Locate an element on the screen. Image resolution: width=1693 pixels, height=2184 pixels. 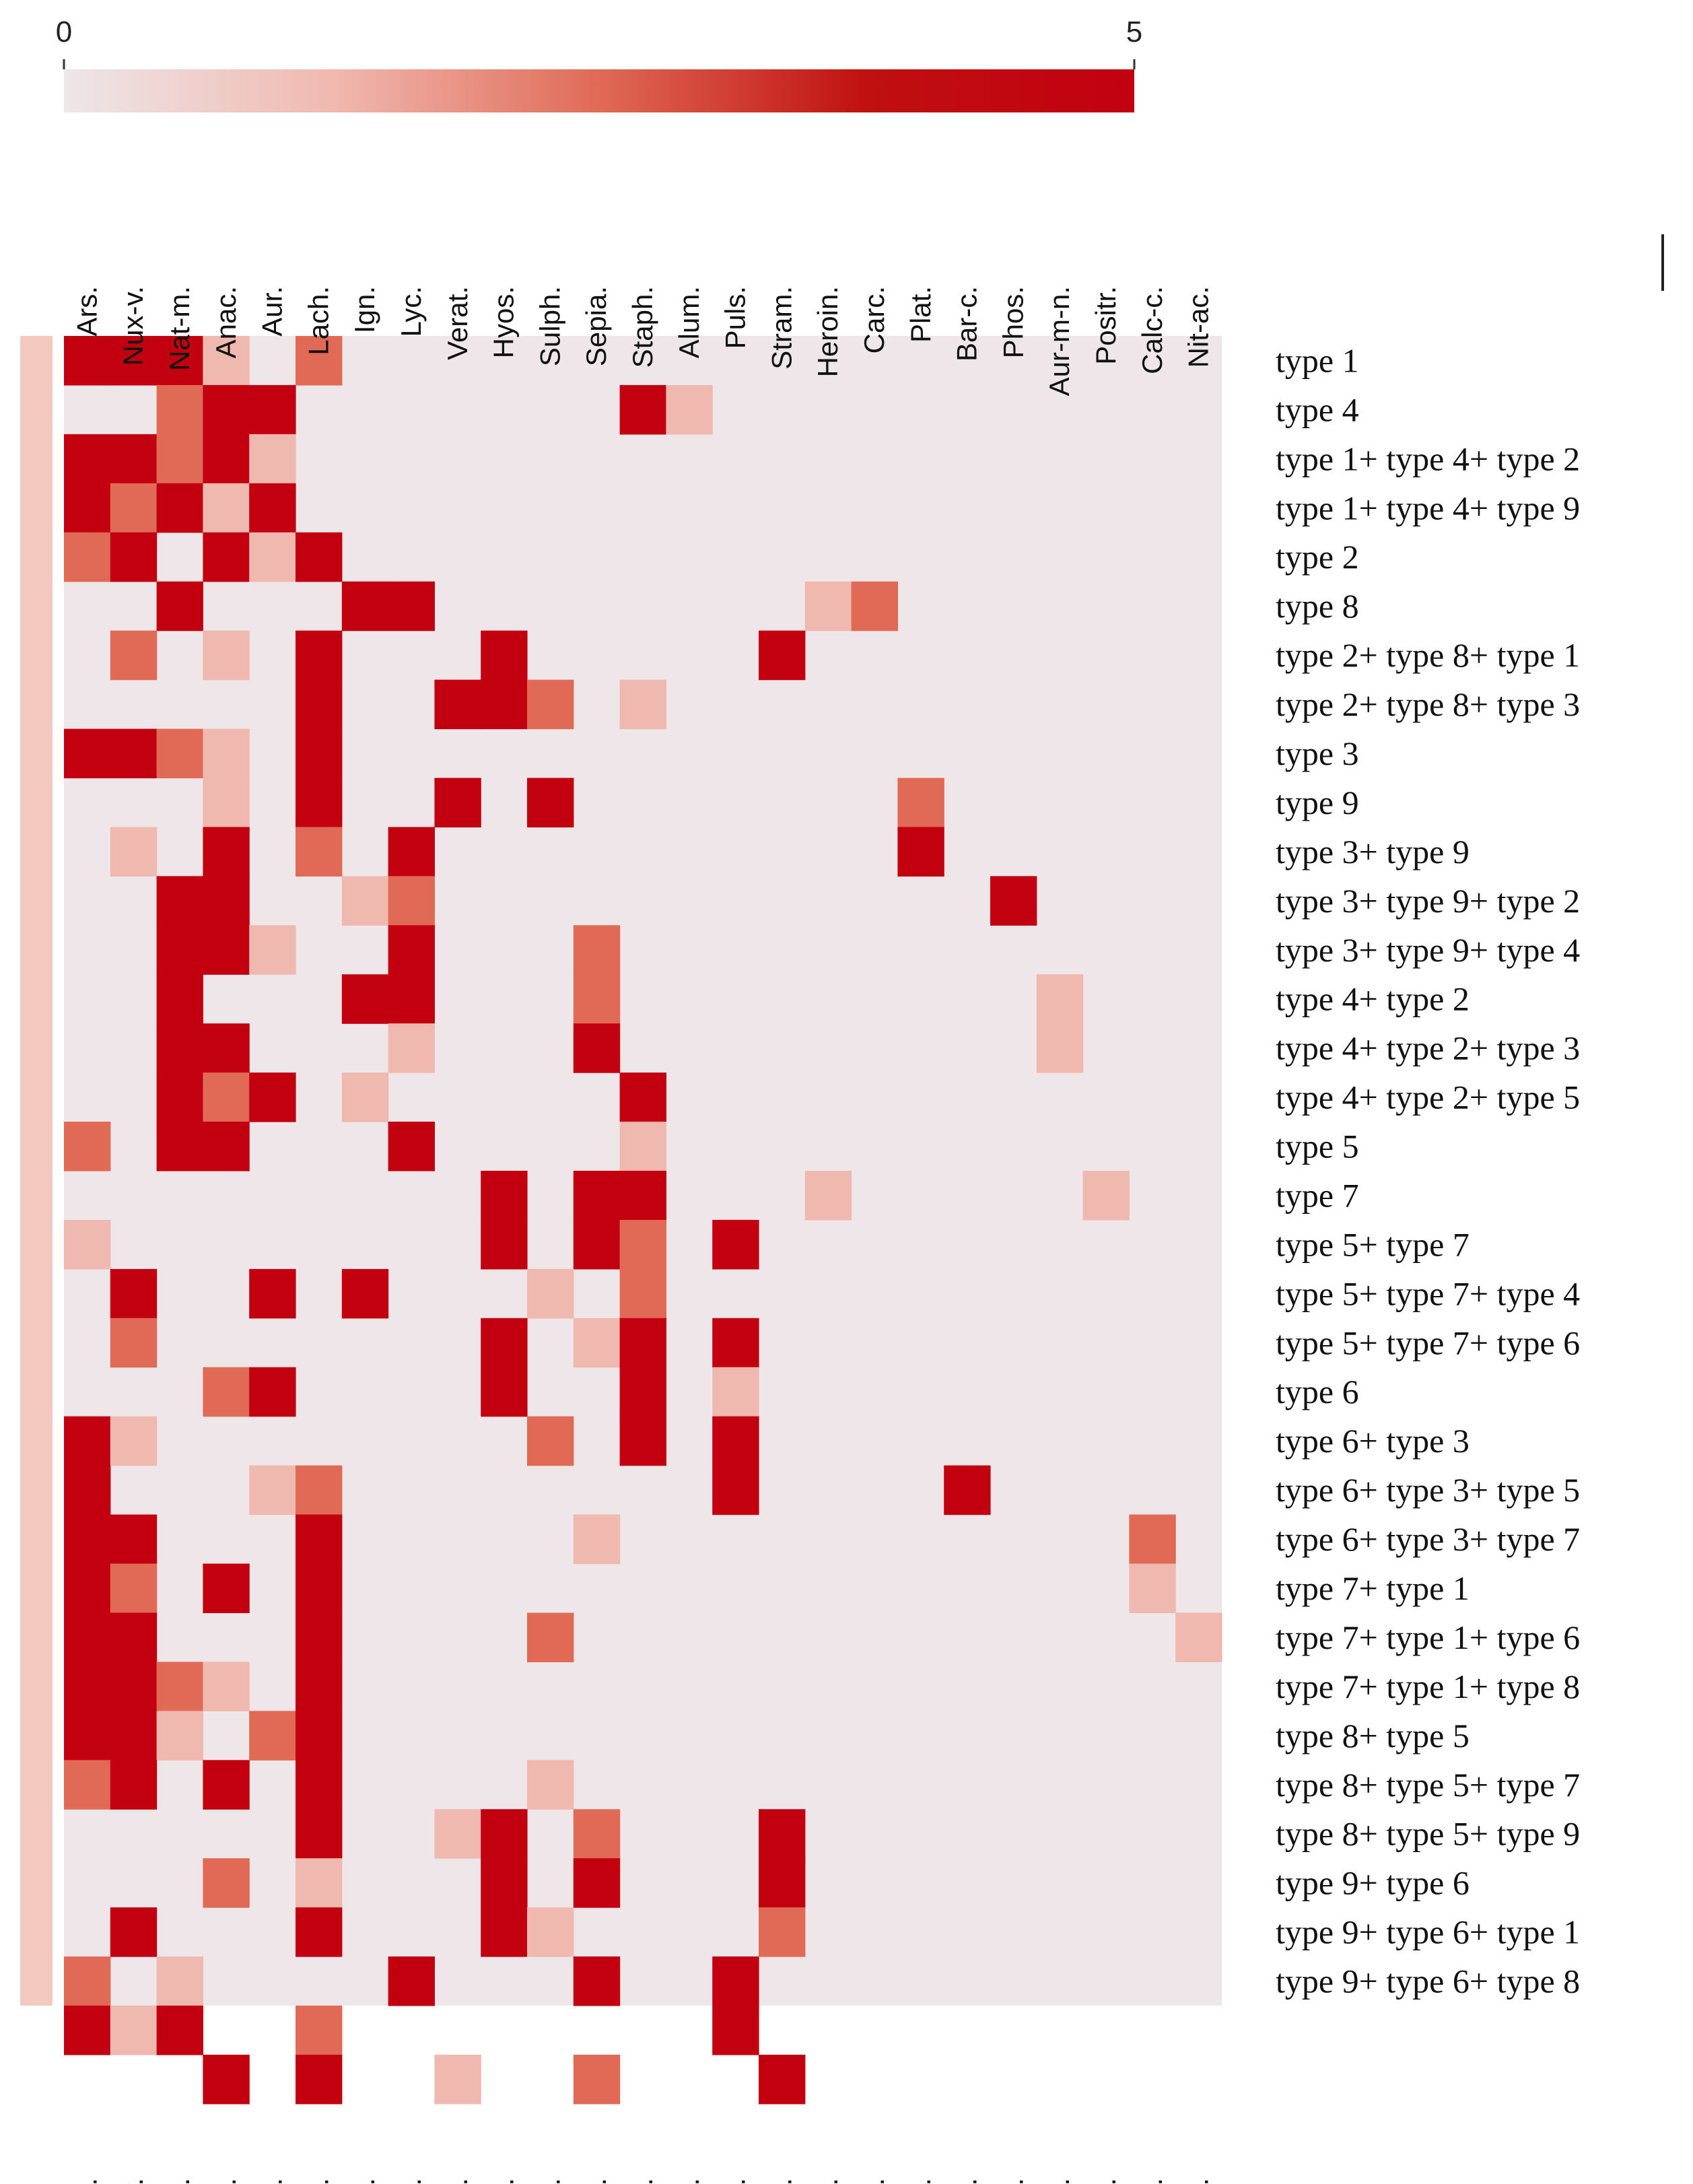
row-label: type 3+ type 9+ type 2 is located at coordinates (1428, 901).